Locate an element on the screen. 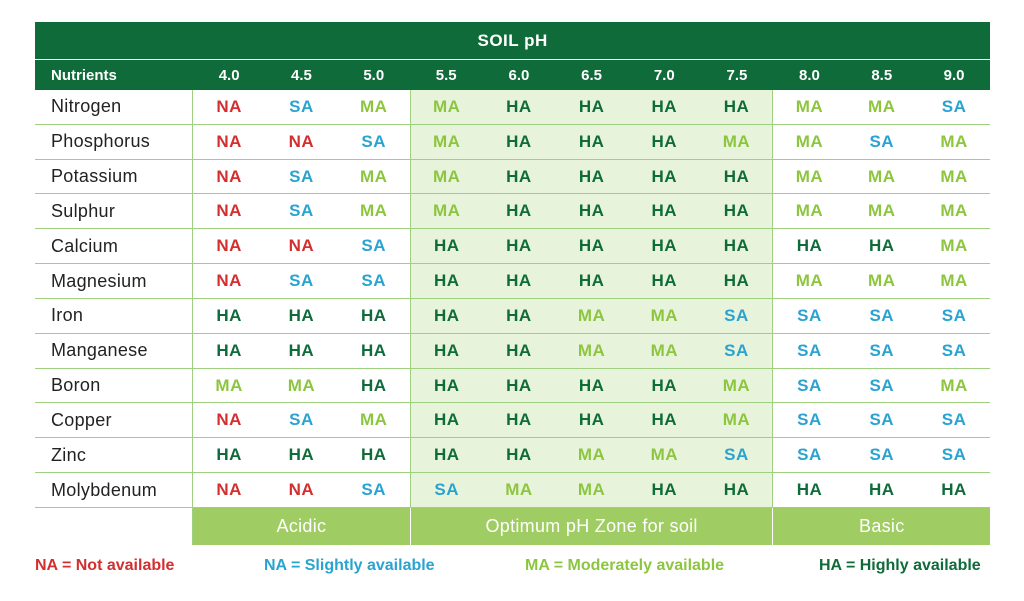 This screenshot has height=601, width=1024. nutrient-name: Manganese is located at coordinates (114, 351).